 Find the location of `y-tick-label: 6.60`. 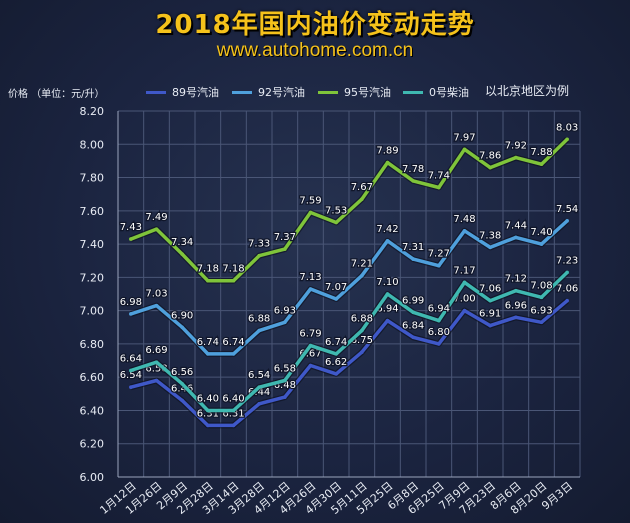

y-tick-label: 6.60 is located at coordinates (92, 377).